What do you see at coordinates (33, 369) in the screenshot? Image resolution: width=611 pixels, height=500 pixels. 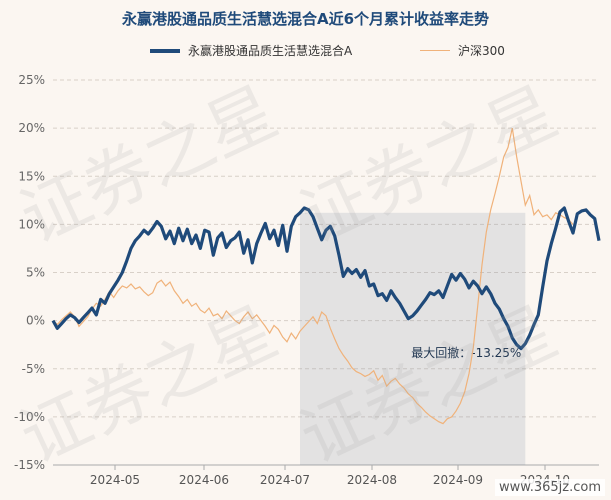 I see `y-tick-label: -5%` at bounding box center [33, 369].